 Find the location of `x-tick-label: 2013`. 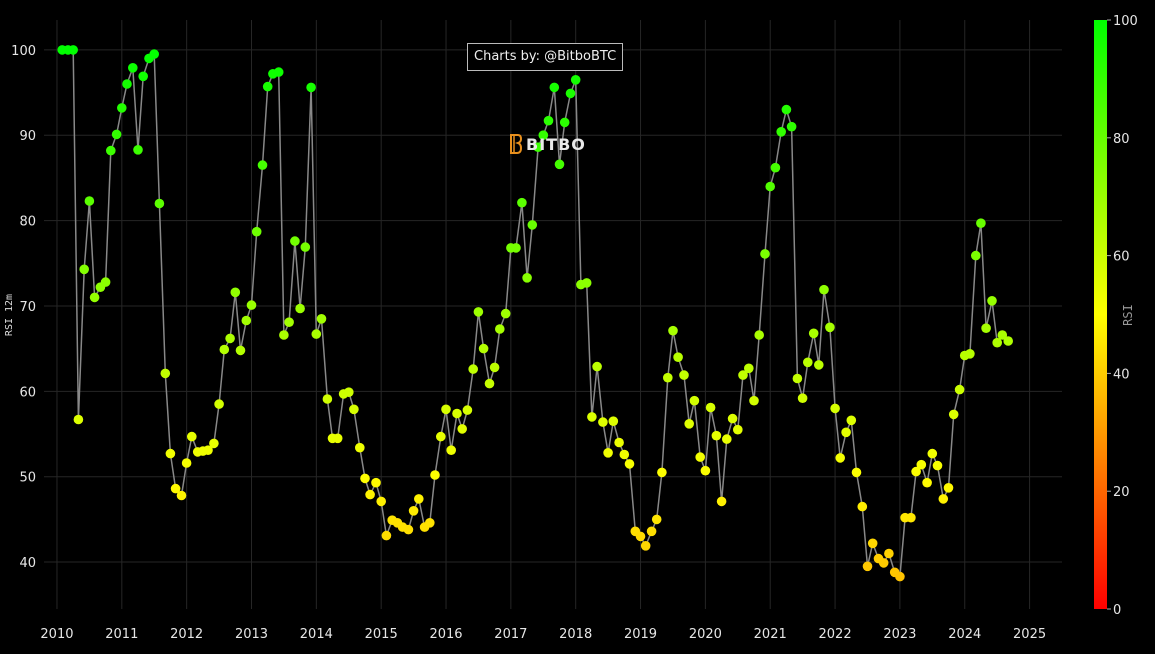

x-tick-label: 2013 is located at coordinates (251, 634).